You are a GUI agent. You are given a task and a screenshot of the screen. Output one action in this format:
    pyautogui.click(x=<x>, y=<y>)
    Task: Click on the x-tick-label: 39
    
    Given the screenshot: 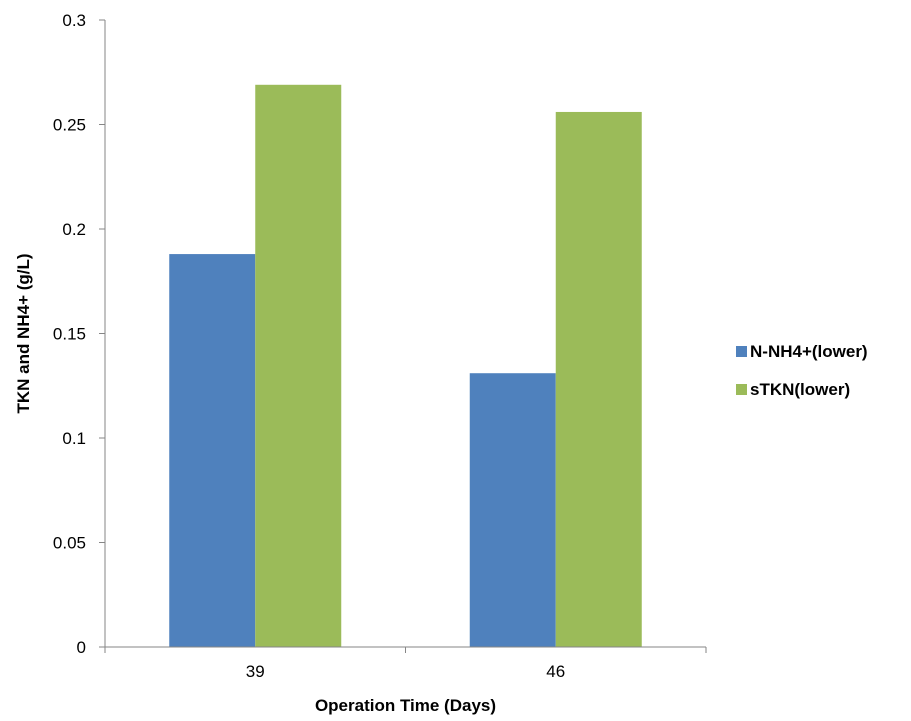 What is the action you would take?
    pyautogui.click(x=255, y=671)
    